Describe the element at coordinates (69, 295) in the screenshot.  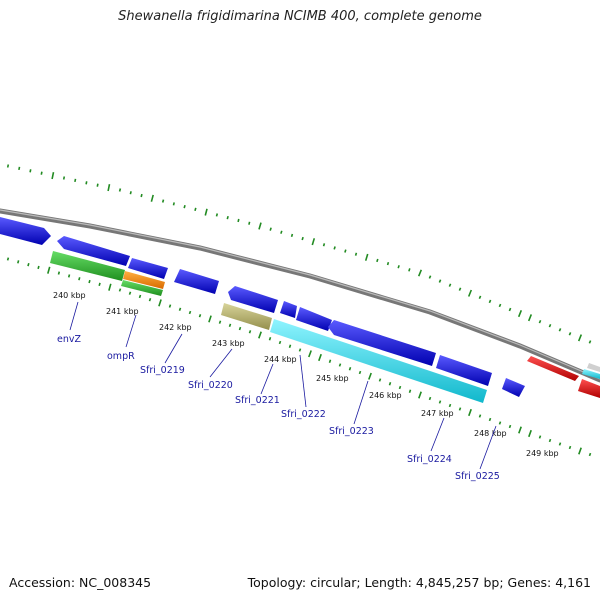
I see `scale-label: 240 kbp` at that location.